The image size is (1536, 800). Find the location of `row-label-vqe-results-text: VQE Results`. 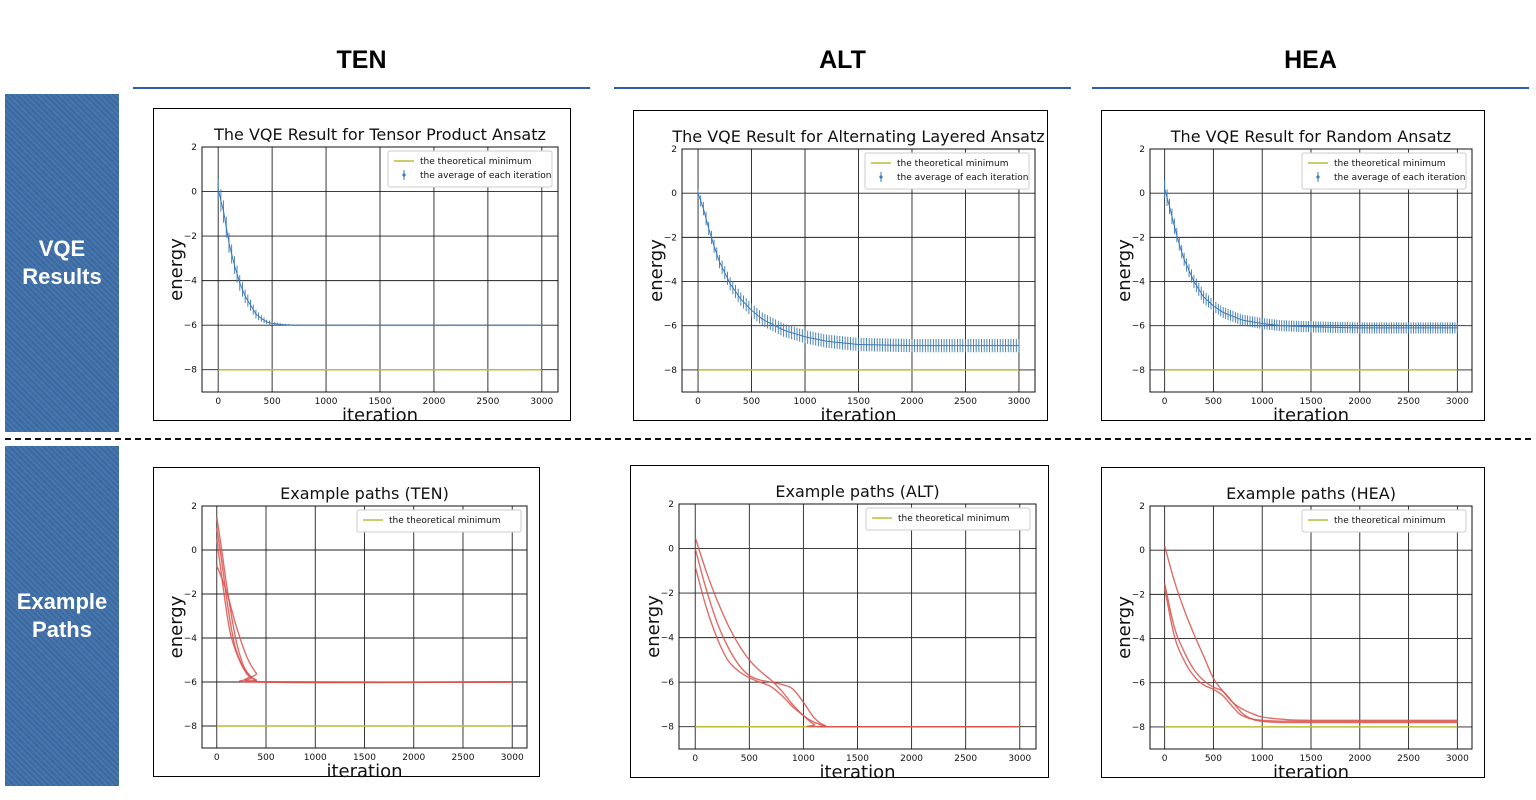

row-label-vqe-results-text: VQE Results is located at coordinates (62, 262).